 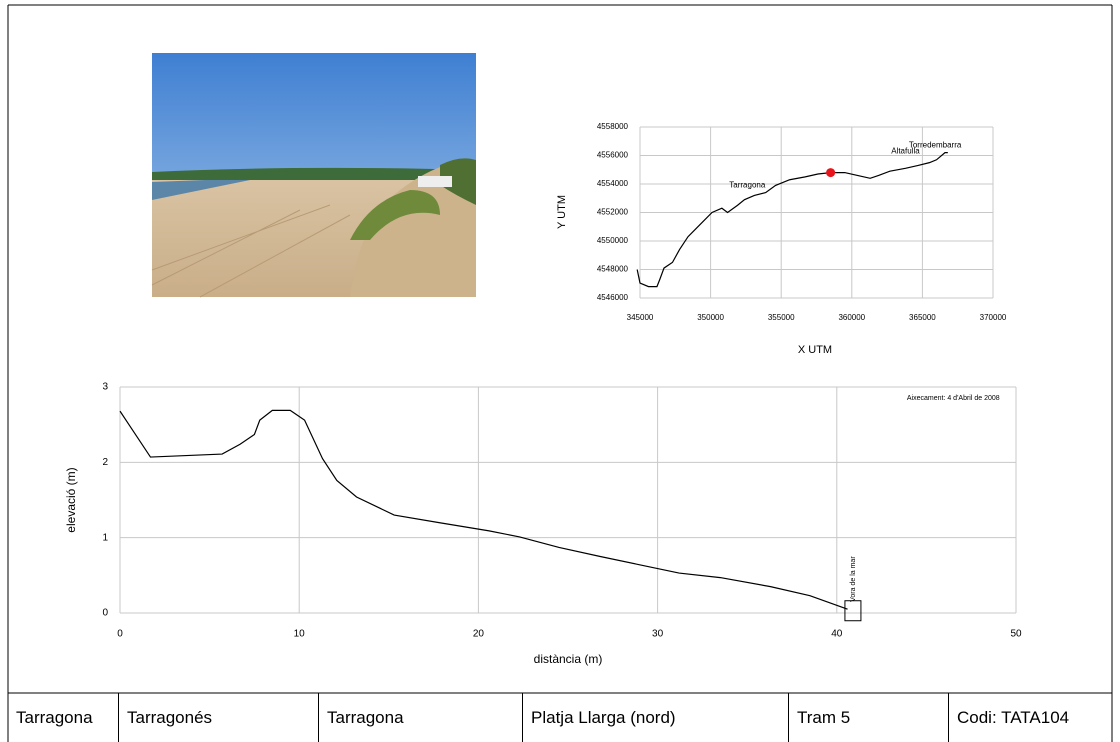 What do you see at coordinates (1016, 634) in the screenshot?
I see `x-tick-label: 50` at bounding box center [1016, 634].